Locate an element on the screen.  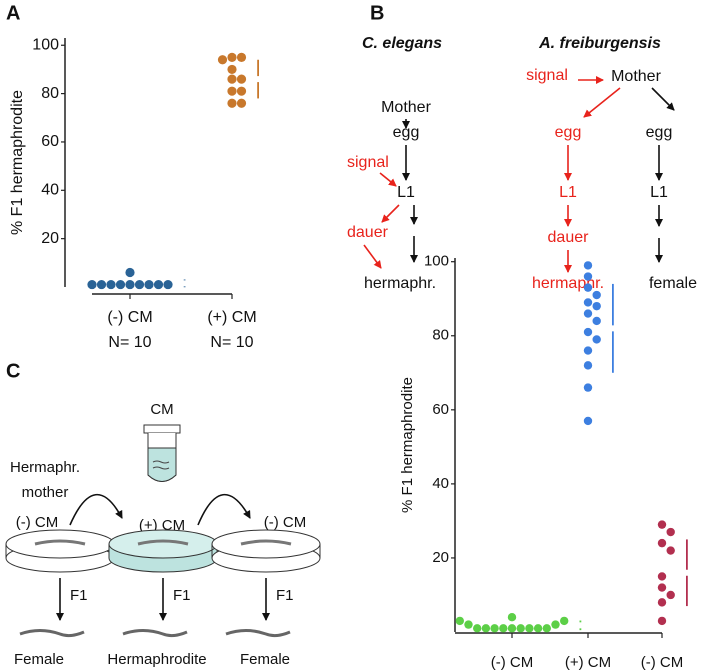
label: Hermaphrodite is located at coordinates (156, 659).